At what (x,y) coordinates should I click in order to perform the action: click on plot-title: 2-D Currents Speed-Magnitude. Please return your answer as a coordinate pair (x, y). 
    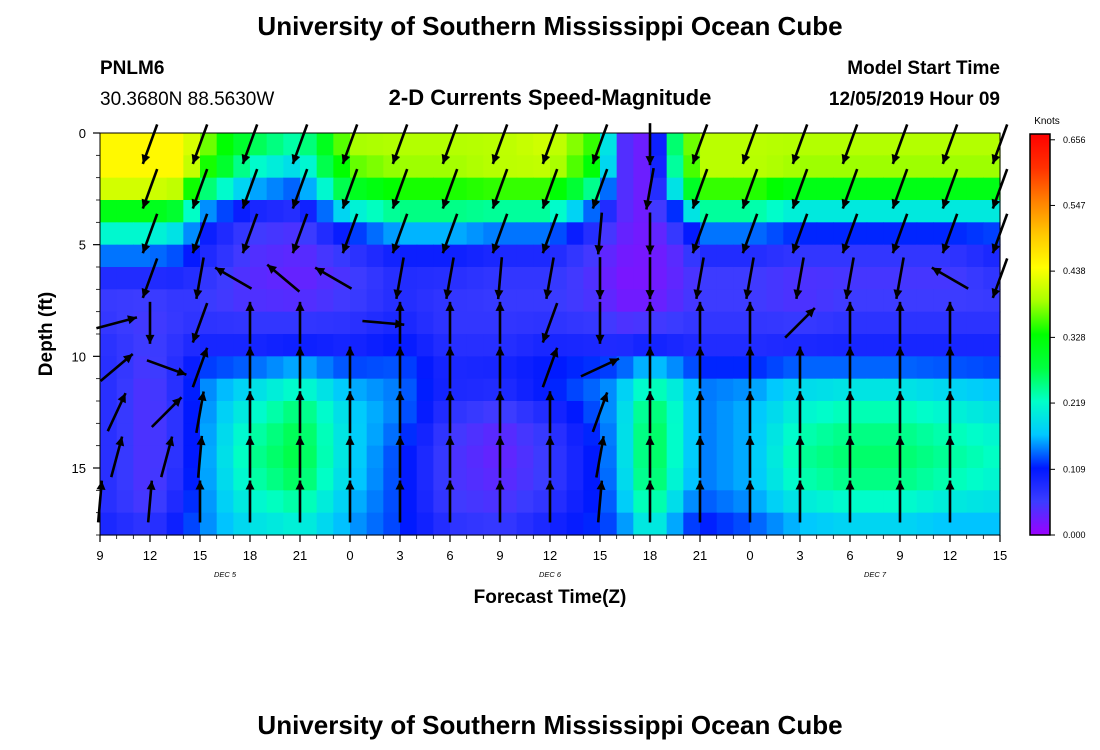
    Looking at the image, I should click on (550, 97).